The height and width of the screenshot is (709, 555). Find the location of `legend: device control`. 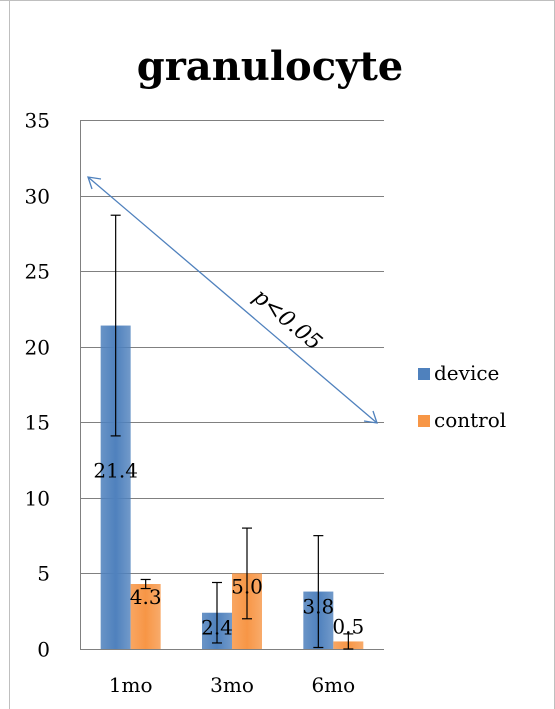

legend: device control is located at coordinates (462, 396).